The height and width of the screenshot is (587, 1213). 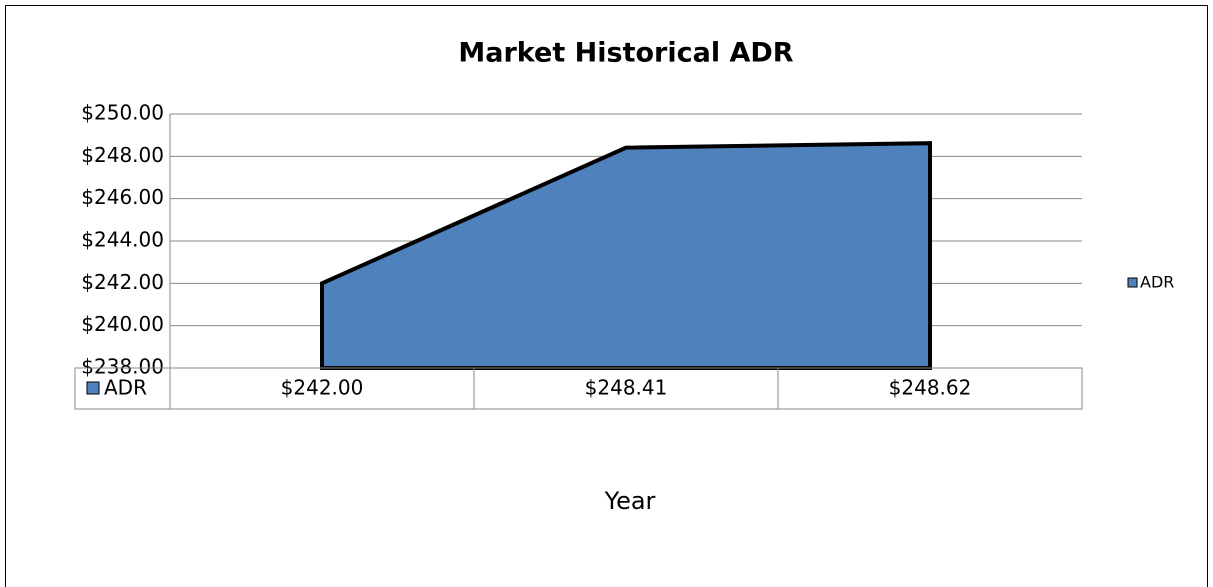 What do you see at coordinates (630, 501) in the screenshot?
I see `x-axis-label: Year` at bounding box center [630, 501].